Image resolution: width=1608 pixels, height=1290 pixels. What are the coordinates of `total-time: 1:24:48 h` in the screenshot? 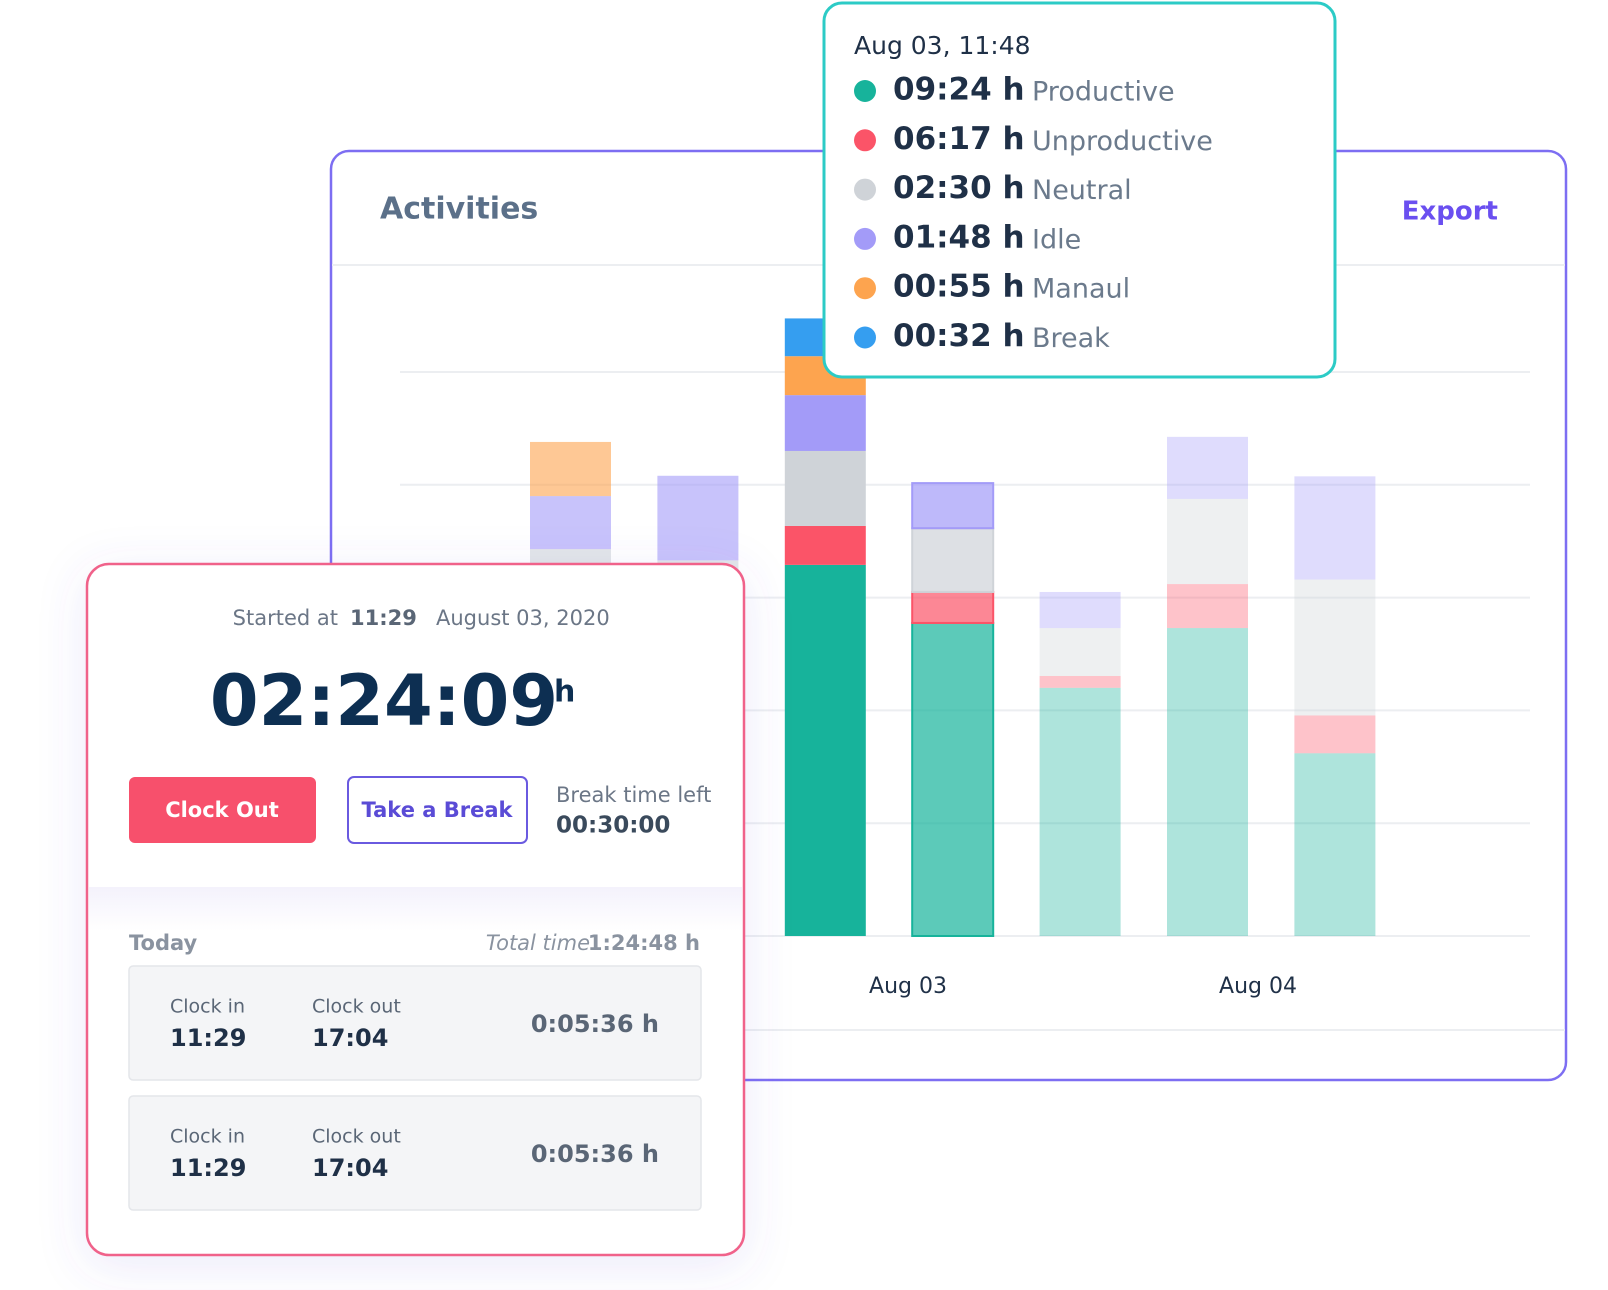 It's located at (644, 943).